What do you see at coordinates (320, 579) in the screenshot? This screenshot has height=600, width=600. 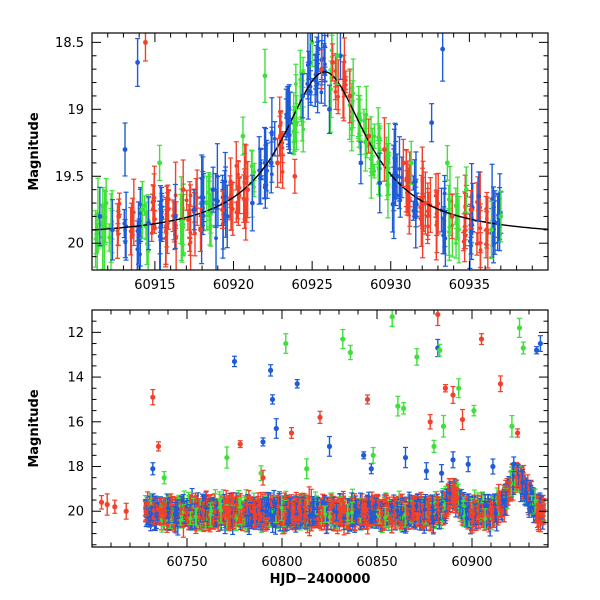 I see `bottom-x-axis-title: HJD−2400000` at bounding box center [320, 579].